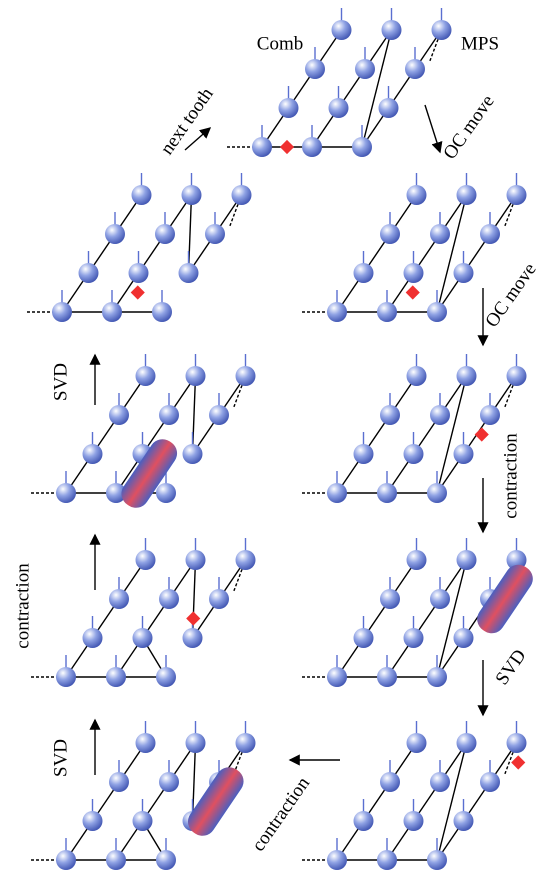 This screenshot has width=557, height=875. I want to click on comb-label: Comb, so click(280, 43).